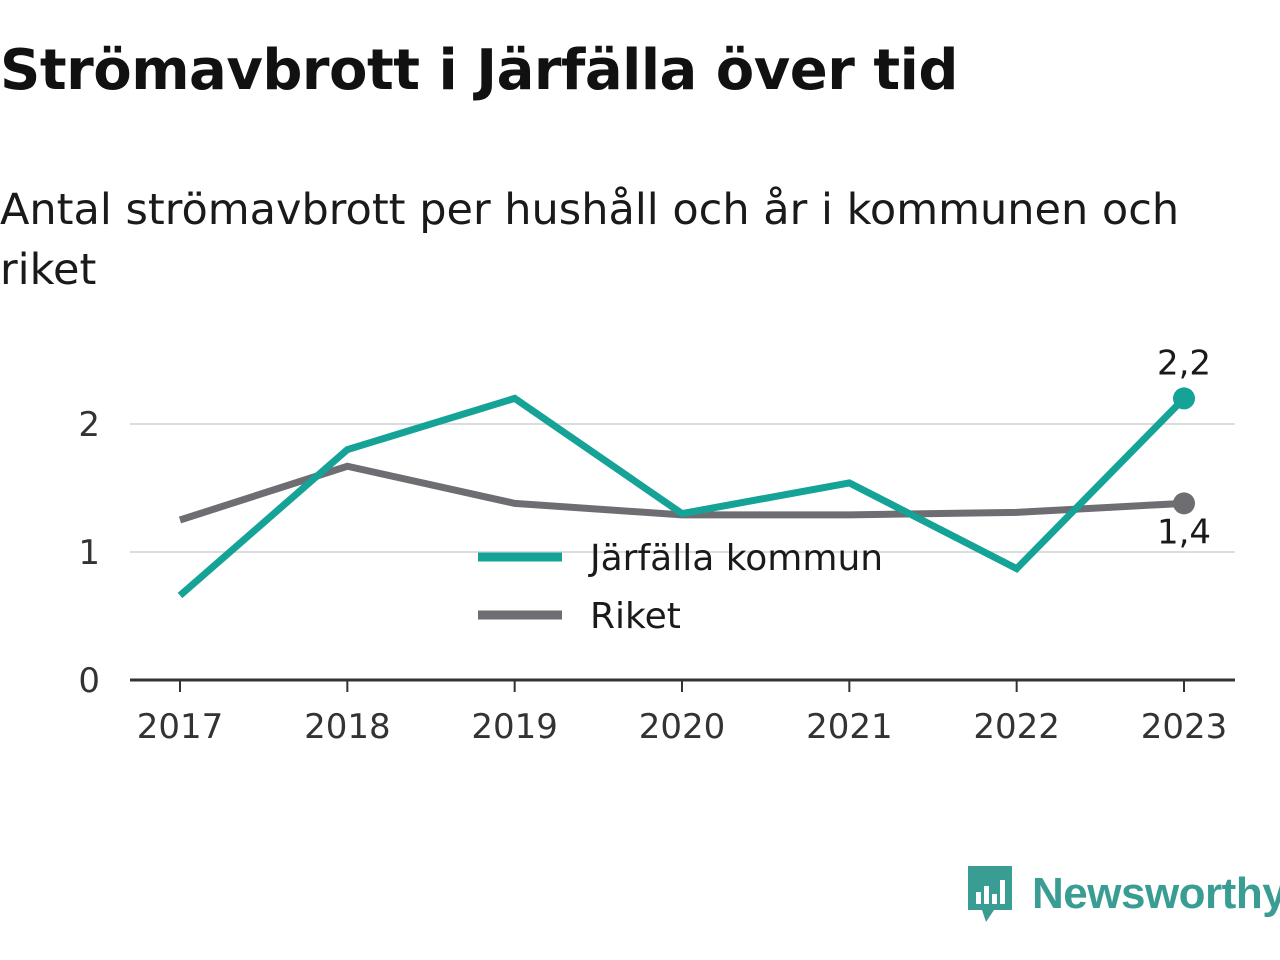 The image size is (1280, 960). I want to click on y-tick-label: 2, so click(89, 425).